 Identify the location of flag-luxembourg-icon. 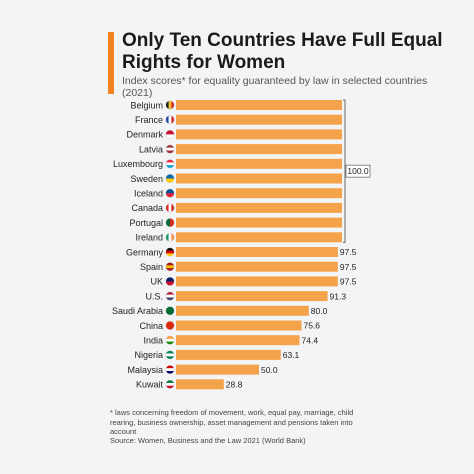
(170, 164).